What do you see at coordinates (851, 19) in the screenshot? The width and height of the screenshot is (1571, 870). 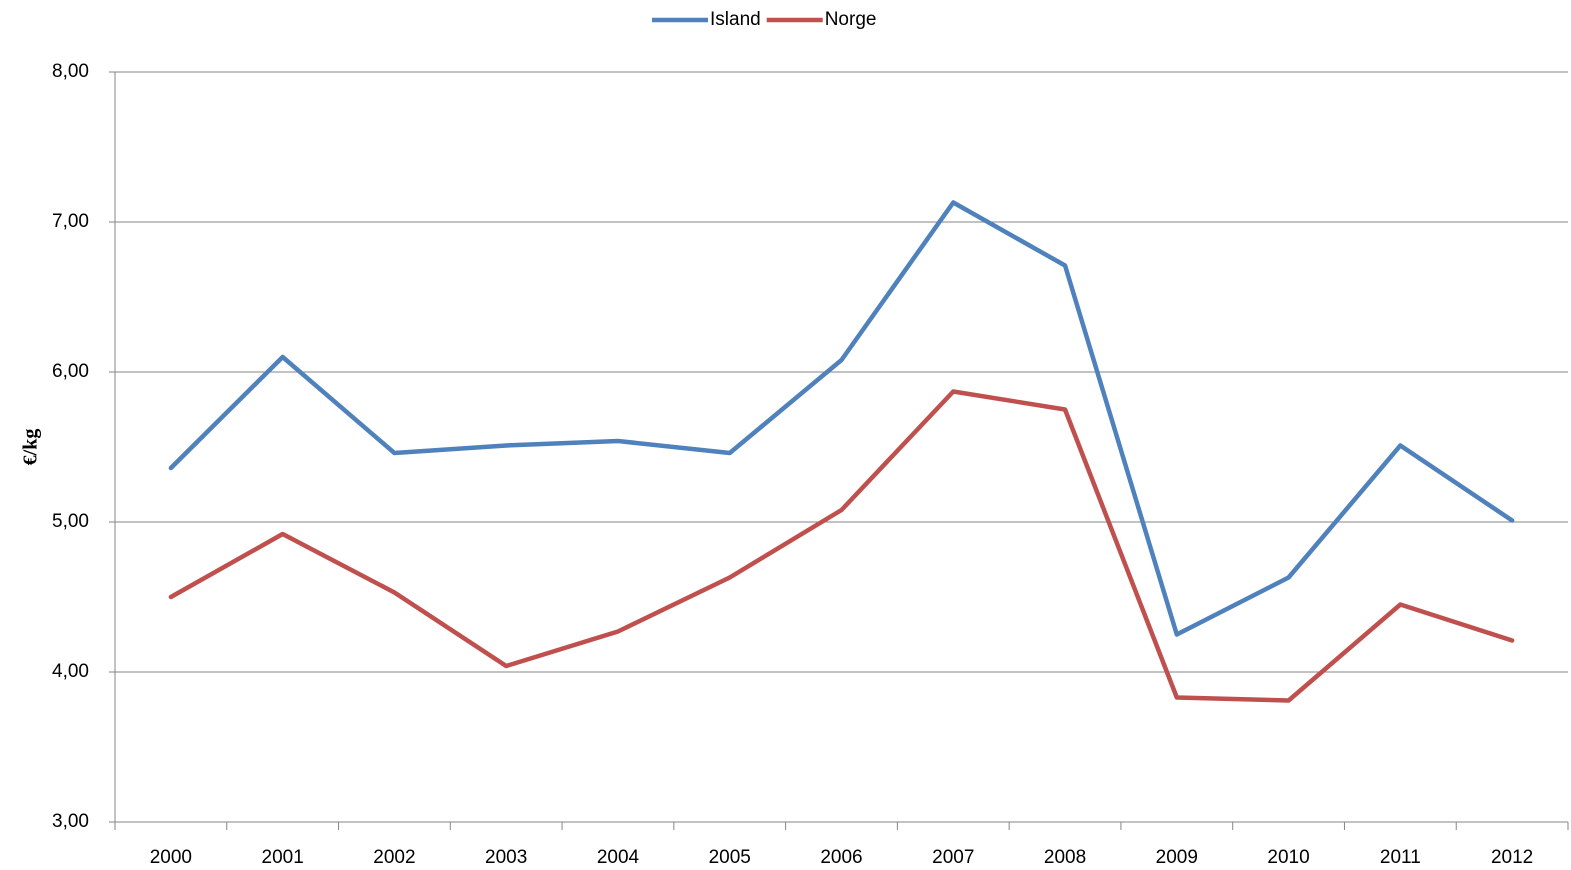 I see `legend-label: Norge` at bounding box center [851, 19].